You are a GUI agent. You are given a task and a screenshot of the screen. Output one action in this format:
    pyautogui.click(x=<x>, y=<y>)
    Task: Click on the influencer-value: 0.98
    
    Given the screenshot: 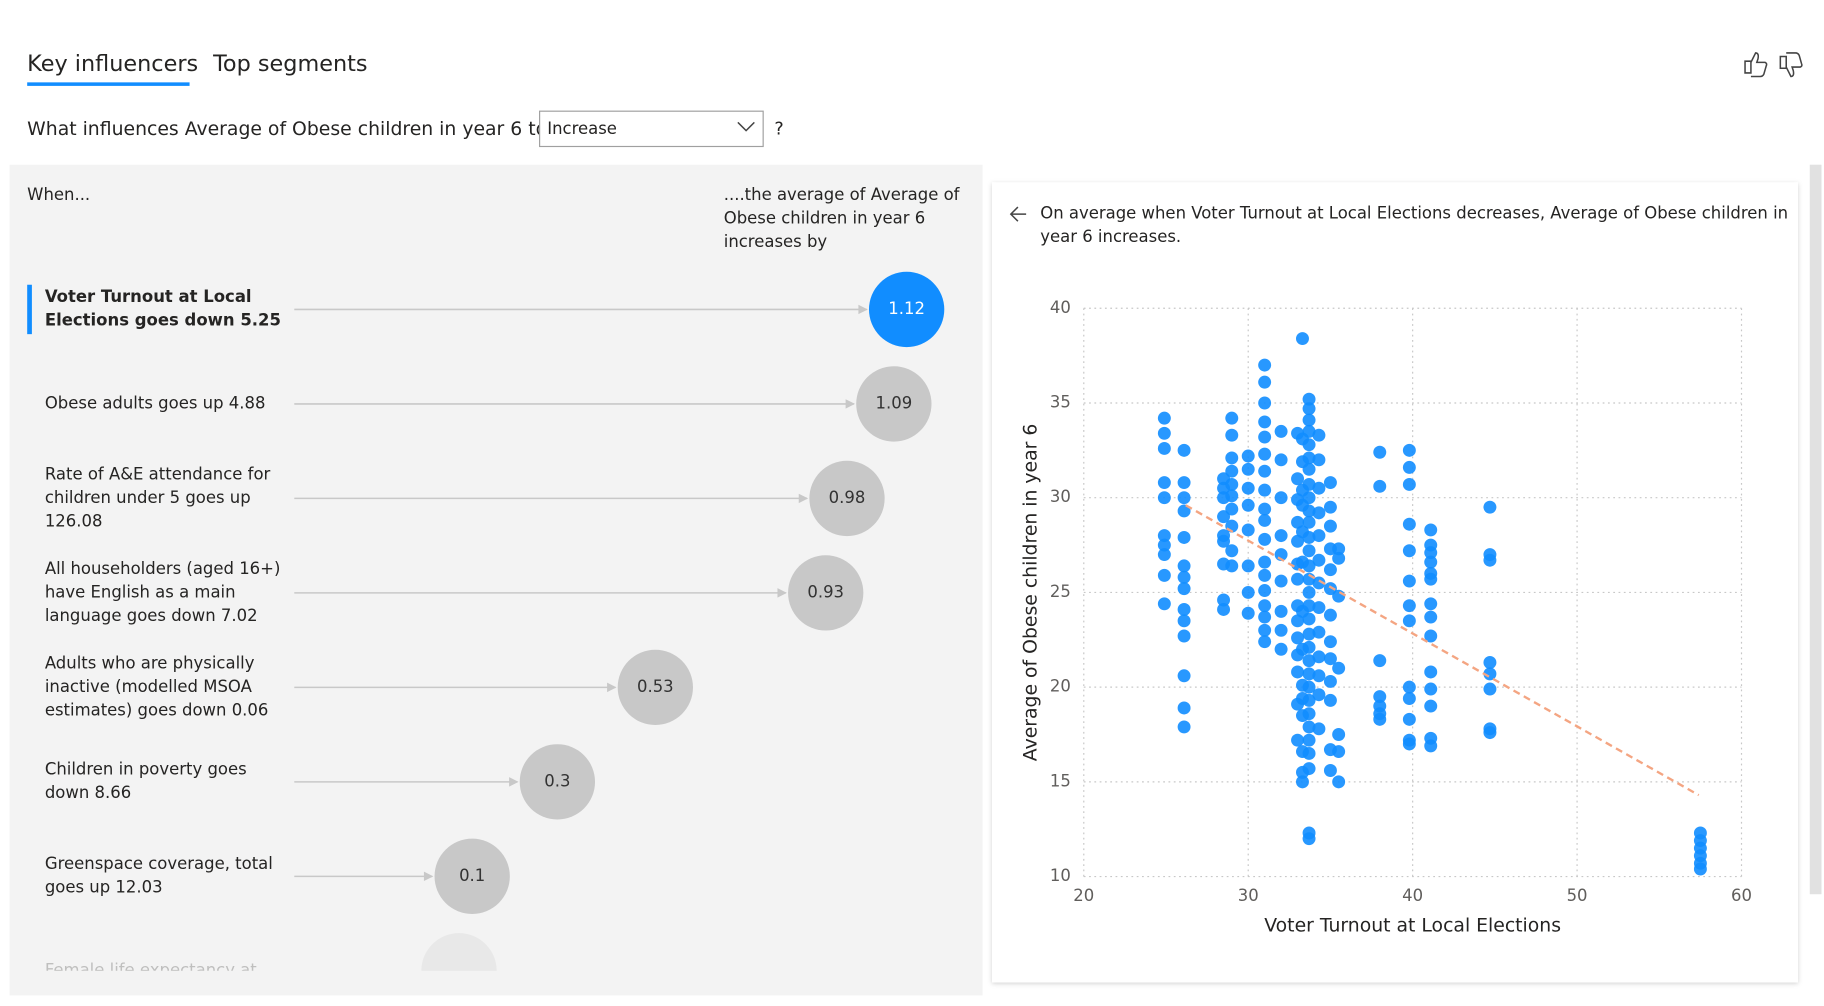 What is the action you would take?
    pyautogui.click(x=847, y=497)
    